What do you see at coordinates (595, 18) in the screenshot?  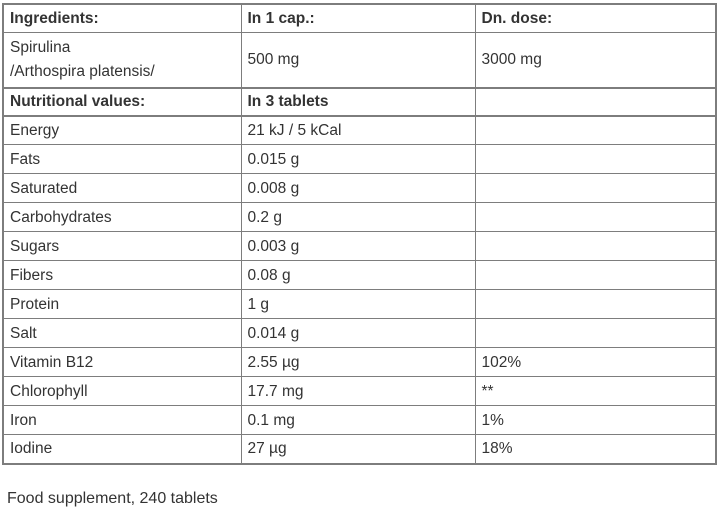 I see `column-header-daily-dose: Dn. dose:` at bounding box center [595, 18].